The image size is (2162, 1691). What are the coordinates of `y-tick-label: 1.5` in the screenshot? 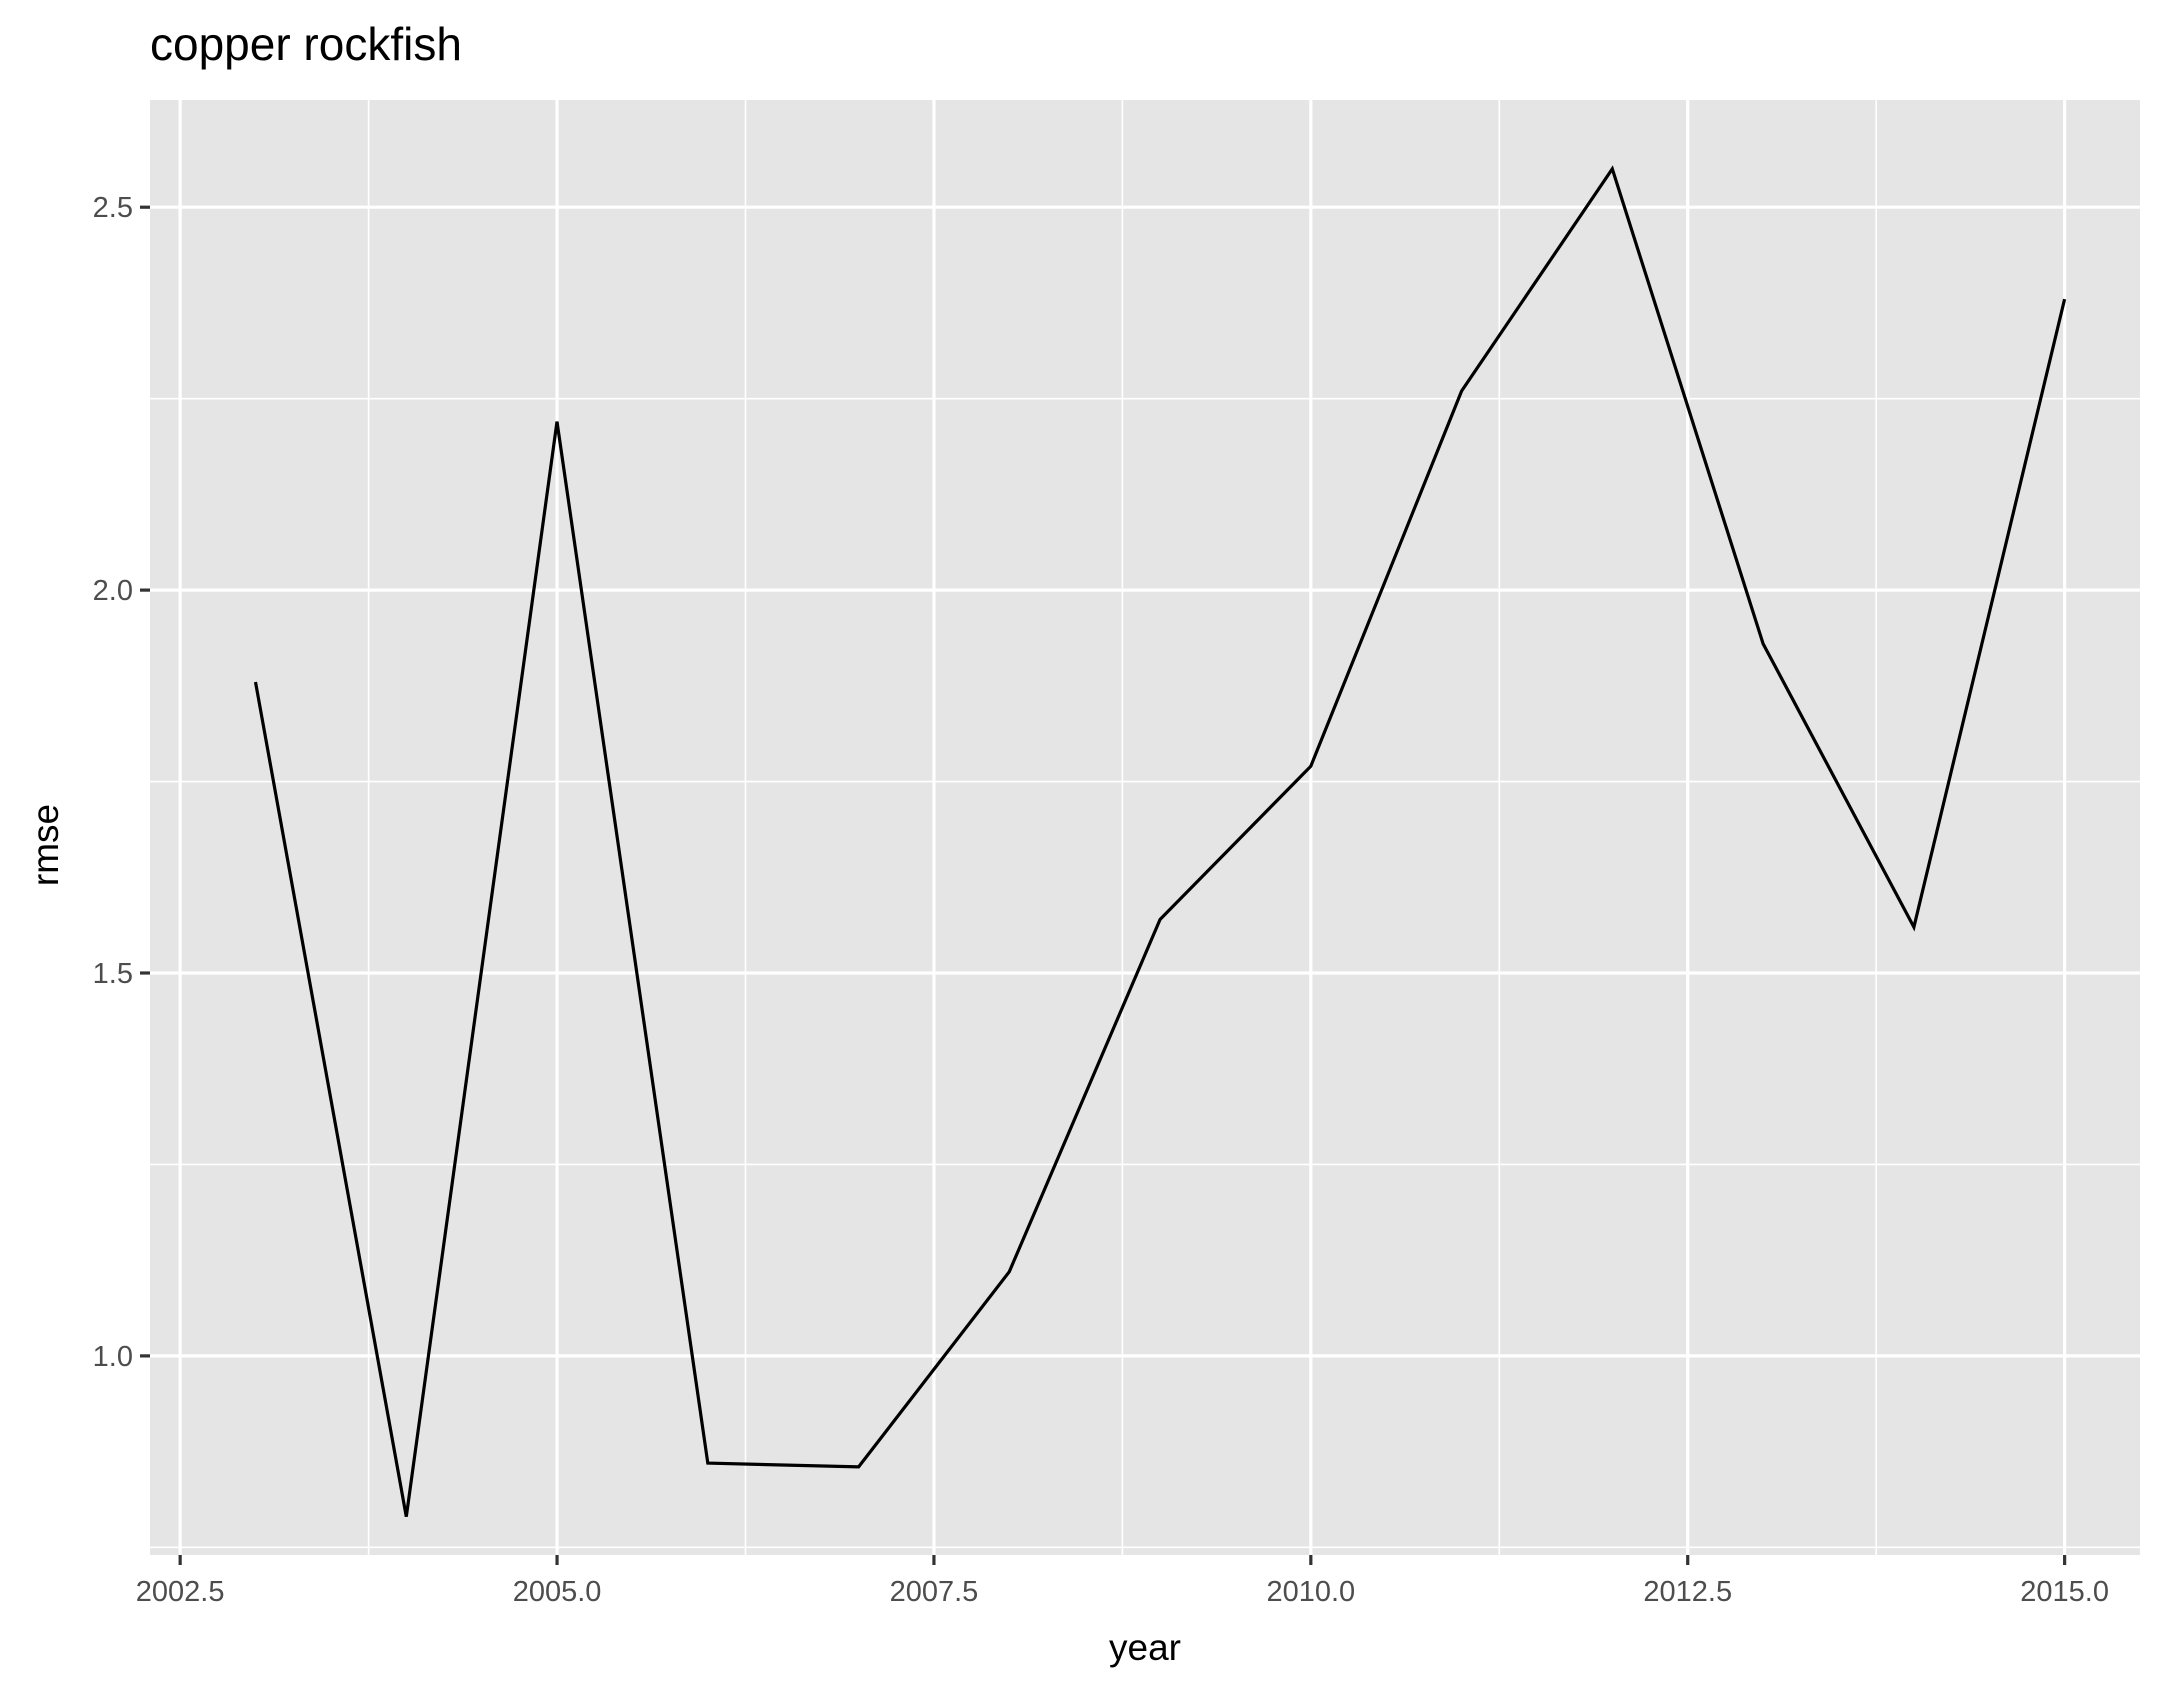 It's located at (113, 974).